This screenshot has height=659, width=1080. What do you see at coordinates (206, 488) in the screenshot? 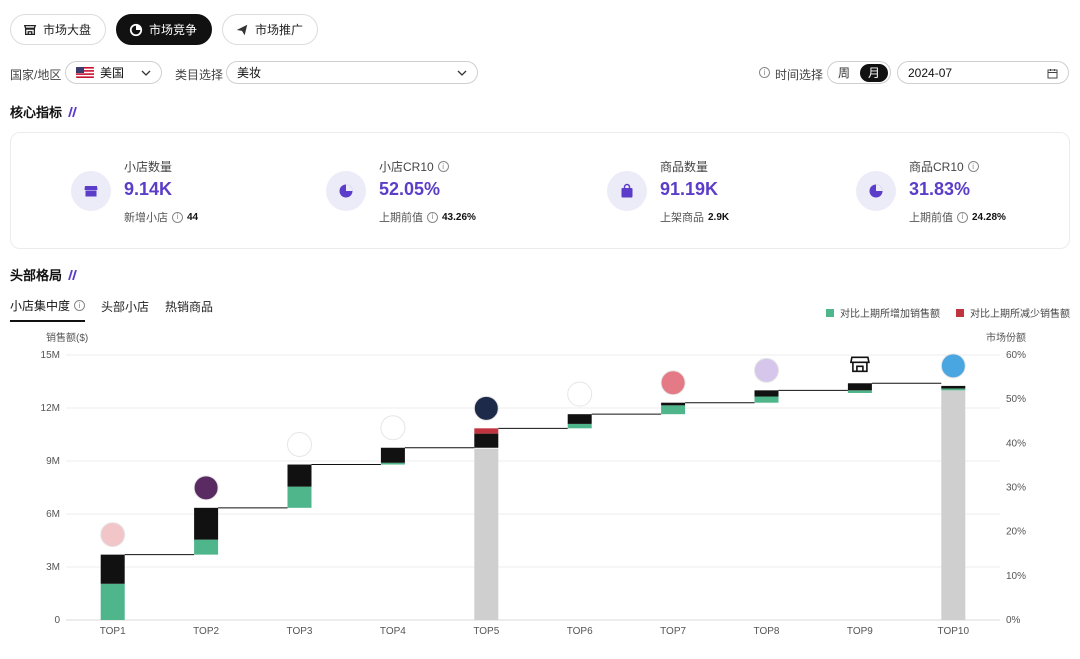
I see `brand-logo-tarte` at bounding box center [206, 488].